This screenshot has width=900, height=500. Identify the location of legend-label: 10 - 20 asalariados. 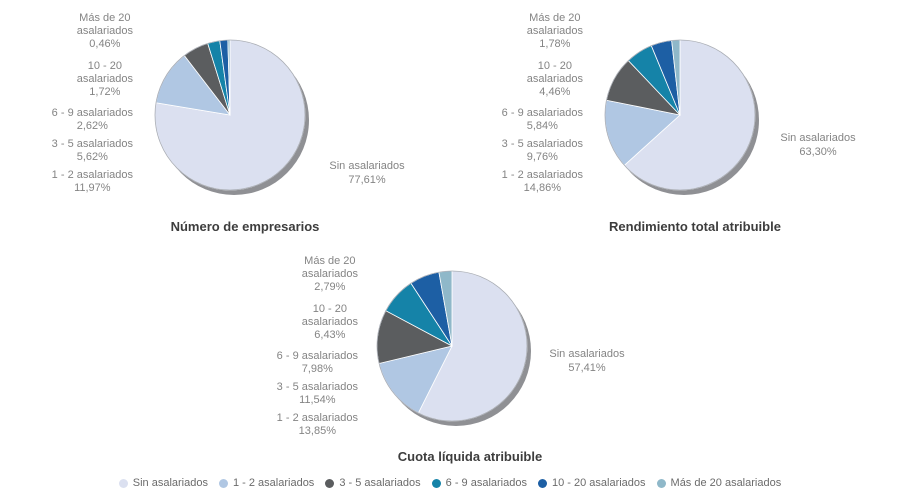
(598, 483).